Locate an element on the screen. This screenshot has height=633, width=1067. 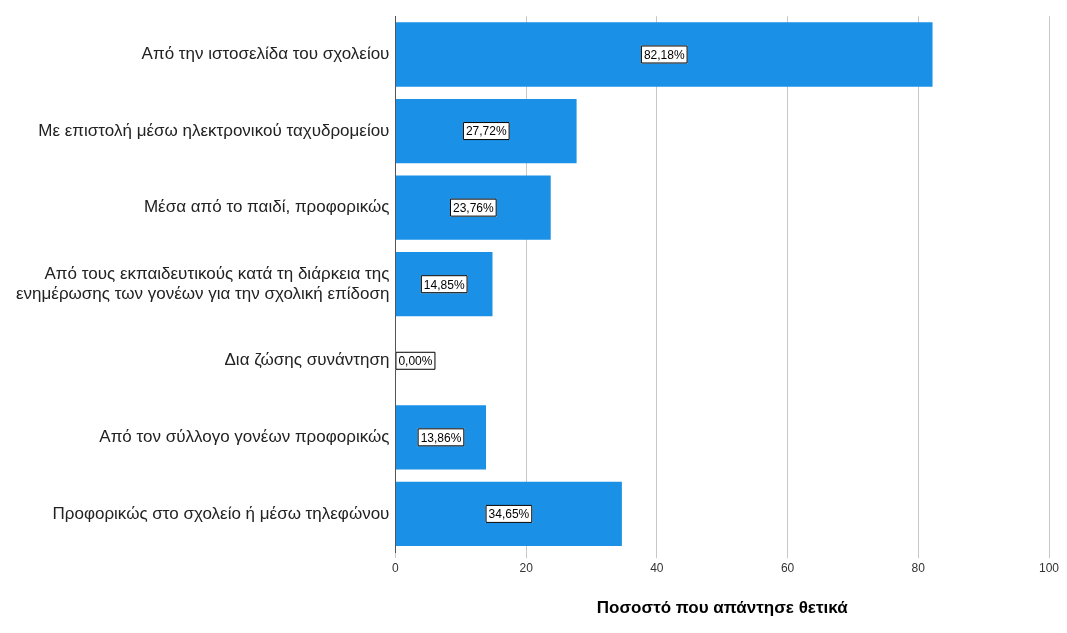
x-tick-label: 60 is located at coordinates (787, 567).